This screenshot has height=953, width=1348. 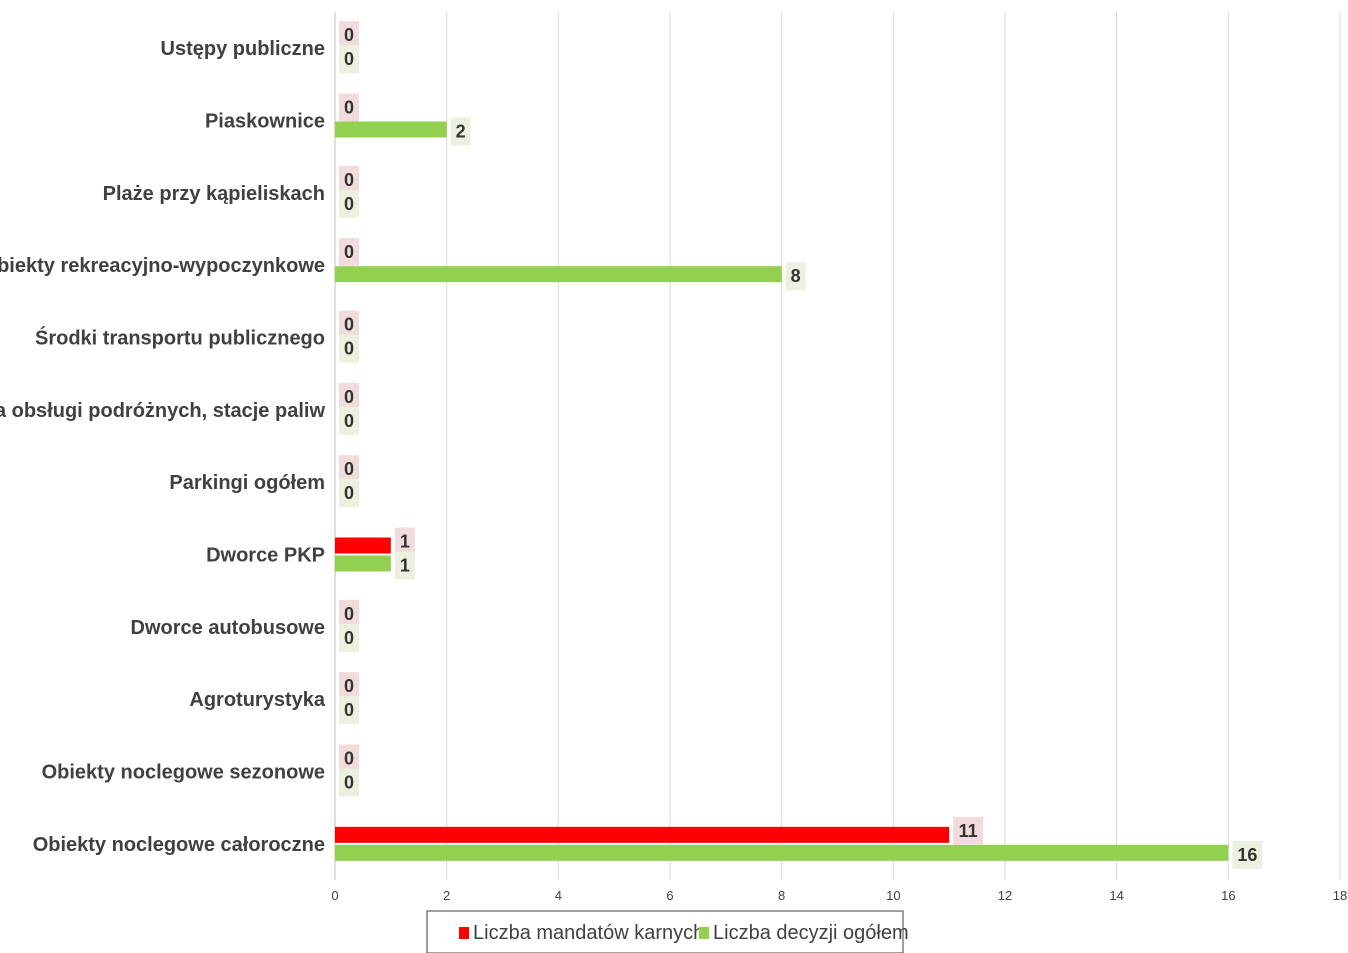 I want to click on data-label: 2, so click(x=461, y=132).